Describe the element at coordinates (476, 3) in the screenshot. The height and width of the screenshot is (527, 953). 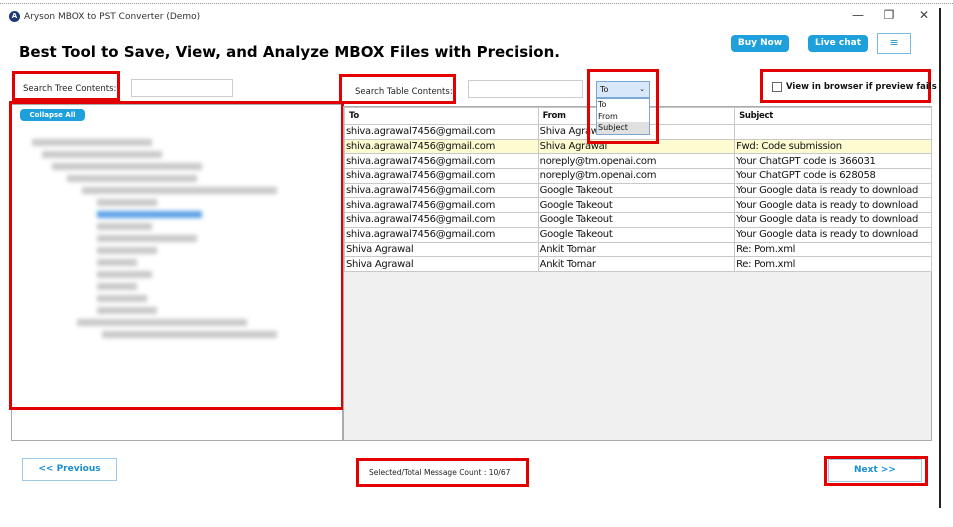
I see `top-divider` at that location.